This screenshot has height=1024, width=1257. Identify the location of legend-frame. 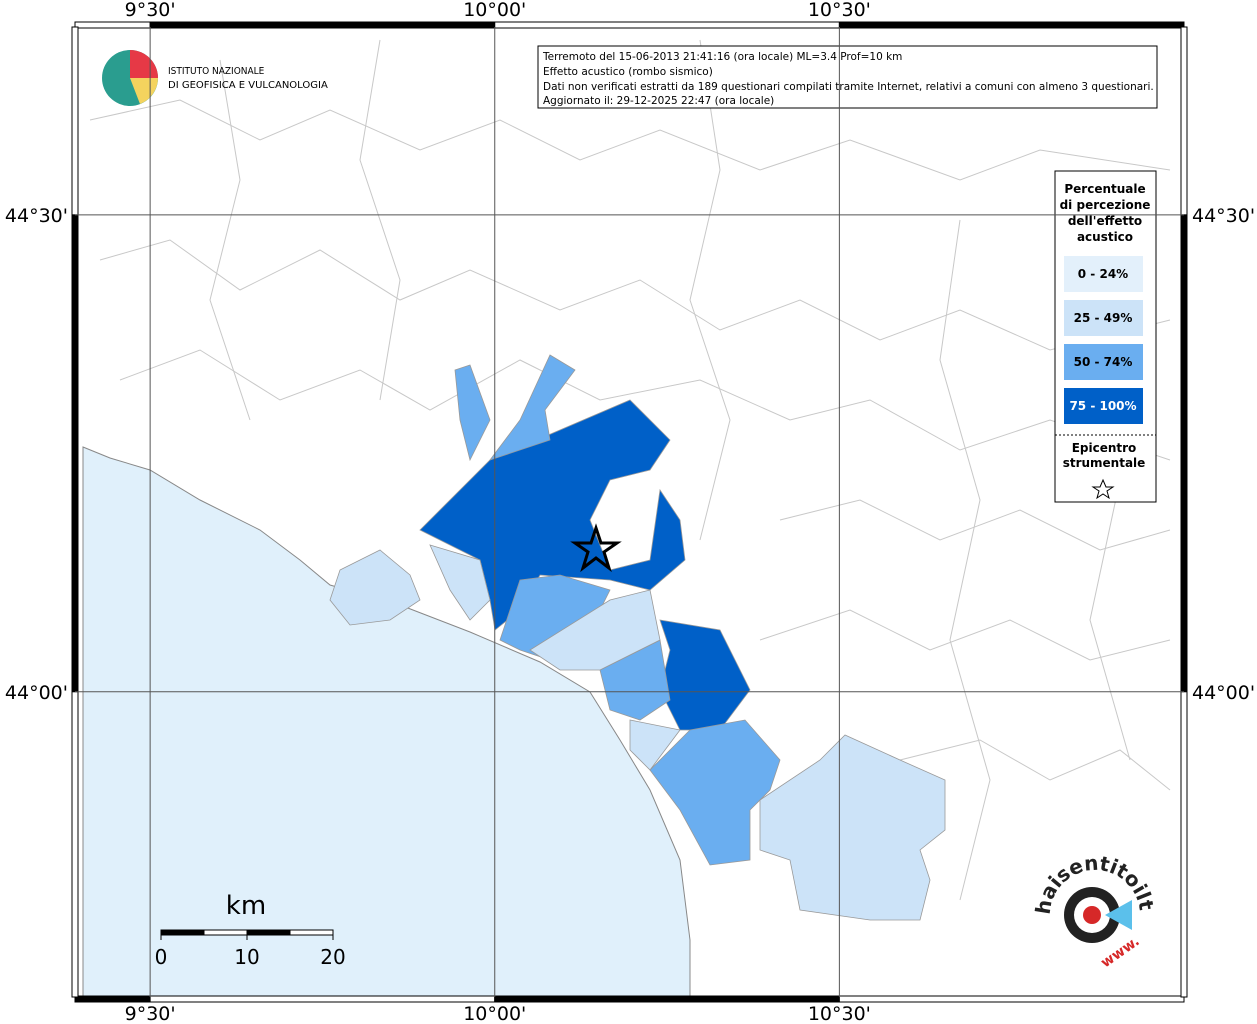
(1105, 336).